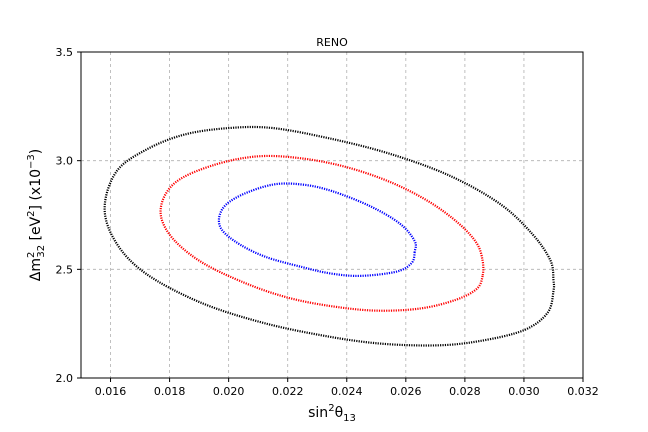  I want to click on y-tick-label: 3.0, so click(65, 161).